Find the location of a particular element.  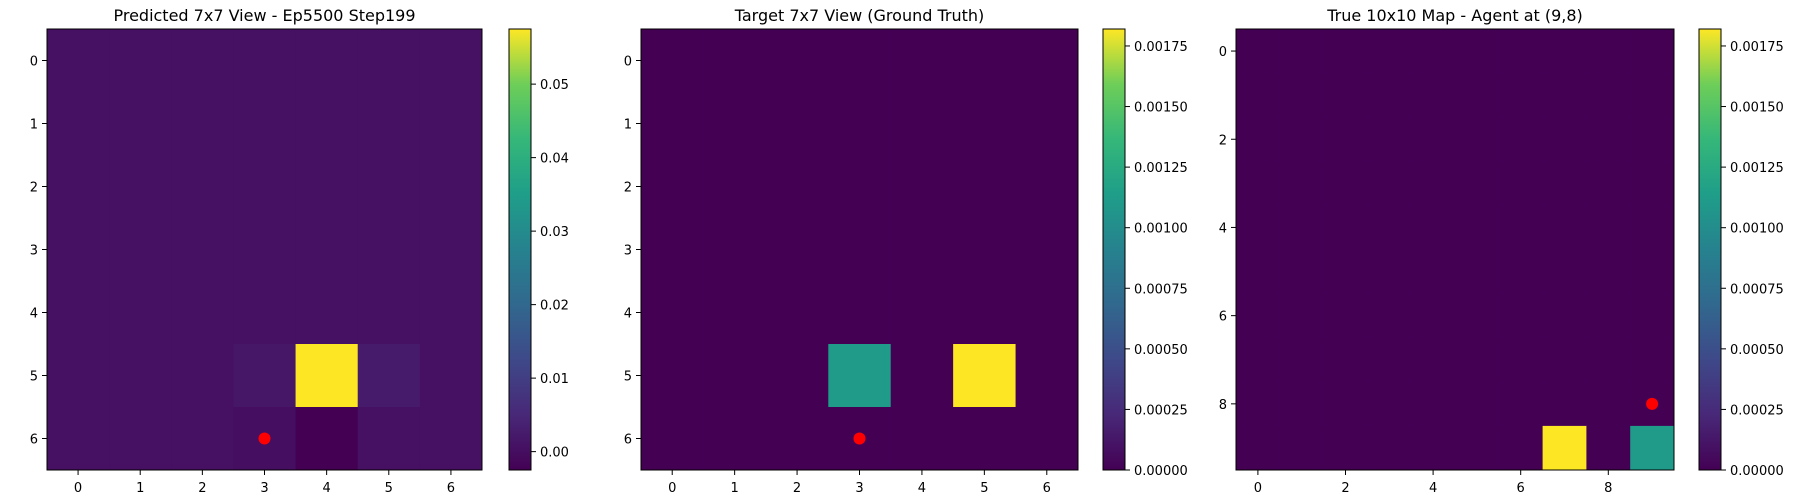

chart-title: True 10x10 Map - Agent at (9,8) is located at coordinates (1454, 15).